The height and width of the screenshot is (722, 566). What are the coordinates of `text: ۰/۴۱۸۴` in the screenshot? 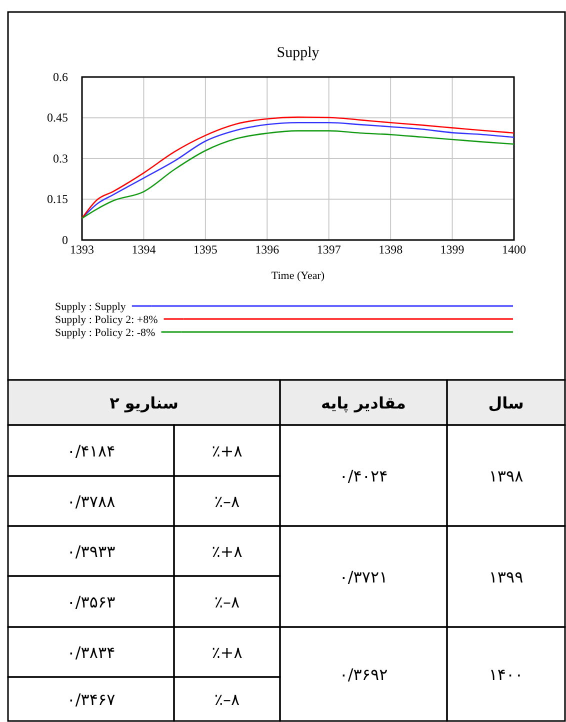 It's located at (91, 451).